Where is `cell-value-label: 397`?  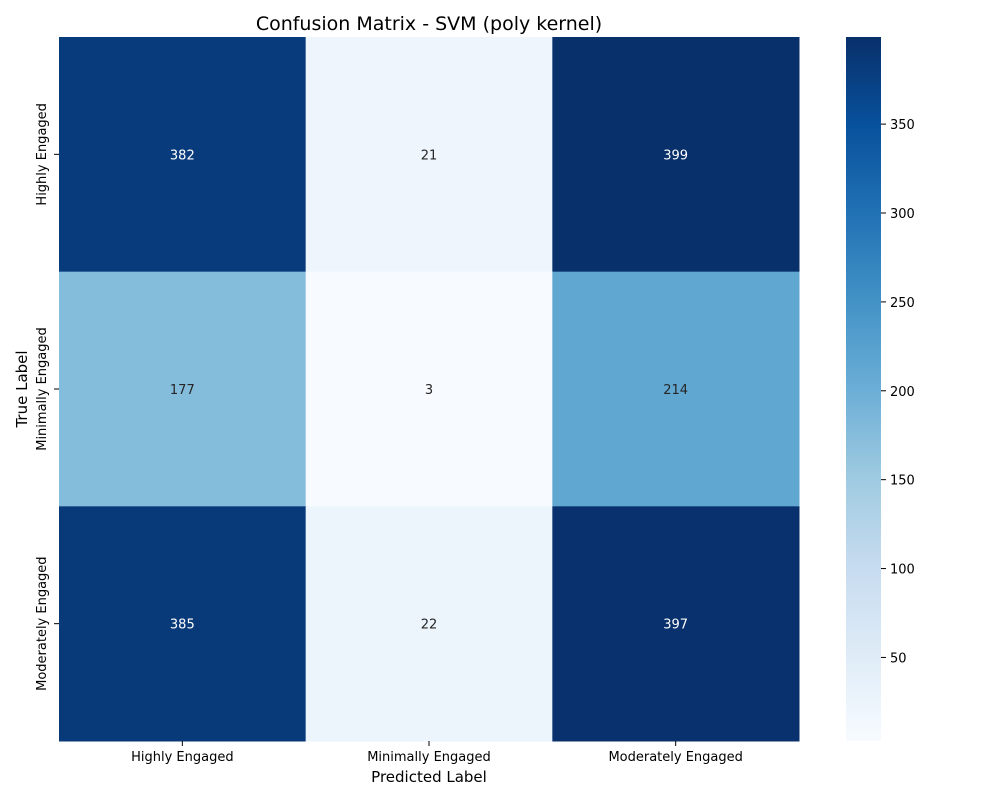 cell-value-label: 397 is located at coordinates (675, 625).